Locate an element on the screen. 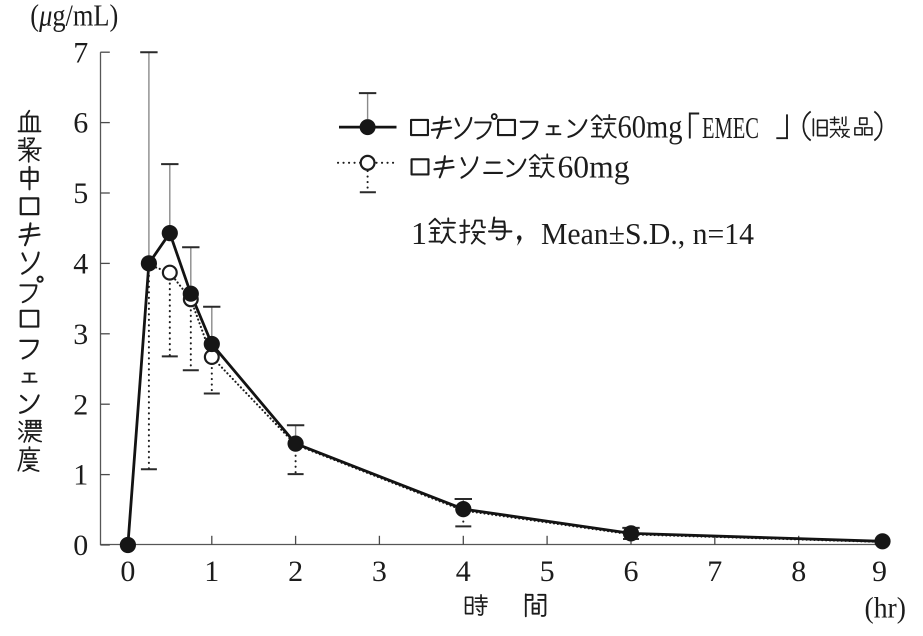  svg-text: 8 is located at coordinates (798, 571).